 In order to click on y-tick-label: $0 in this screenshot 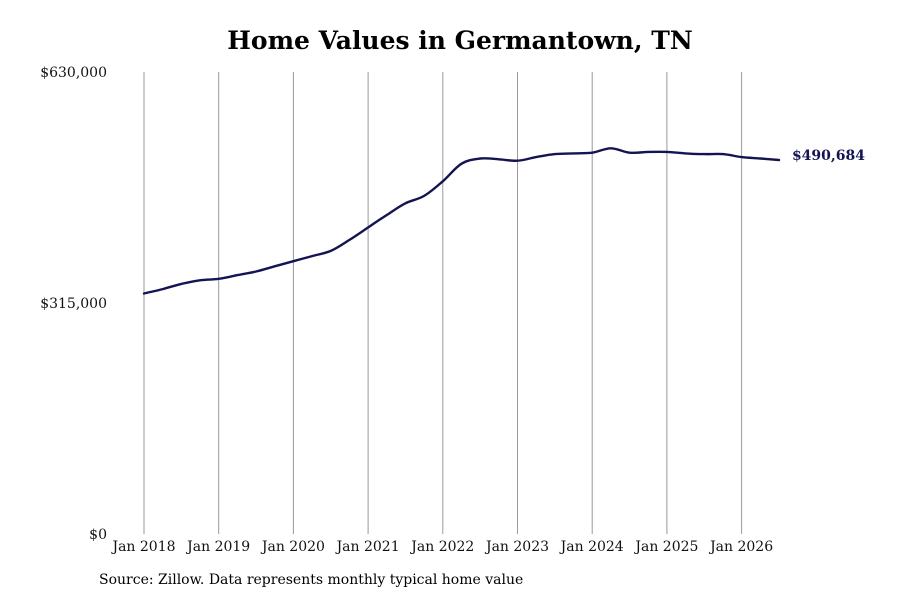, I will do `click(98, 535)`.